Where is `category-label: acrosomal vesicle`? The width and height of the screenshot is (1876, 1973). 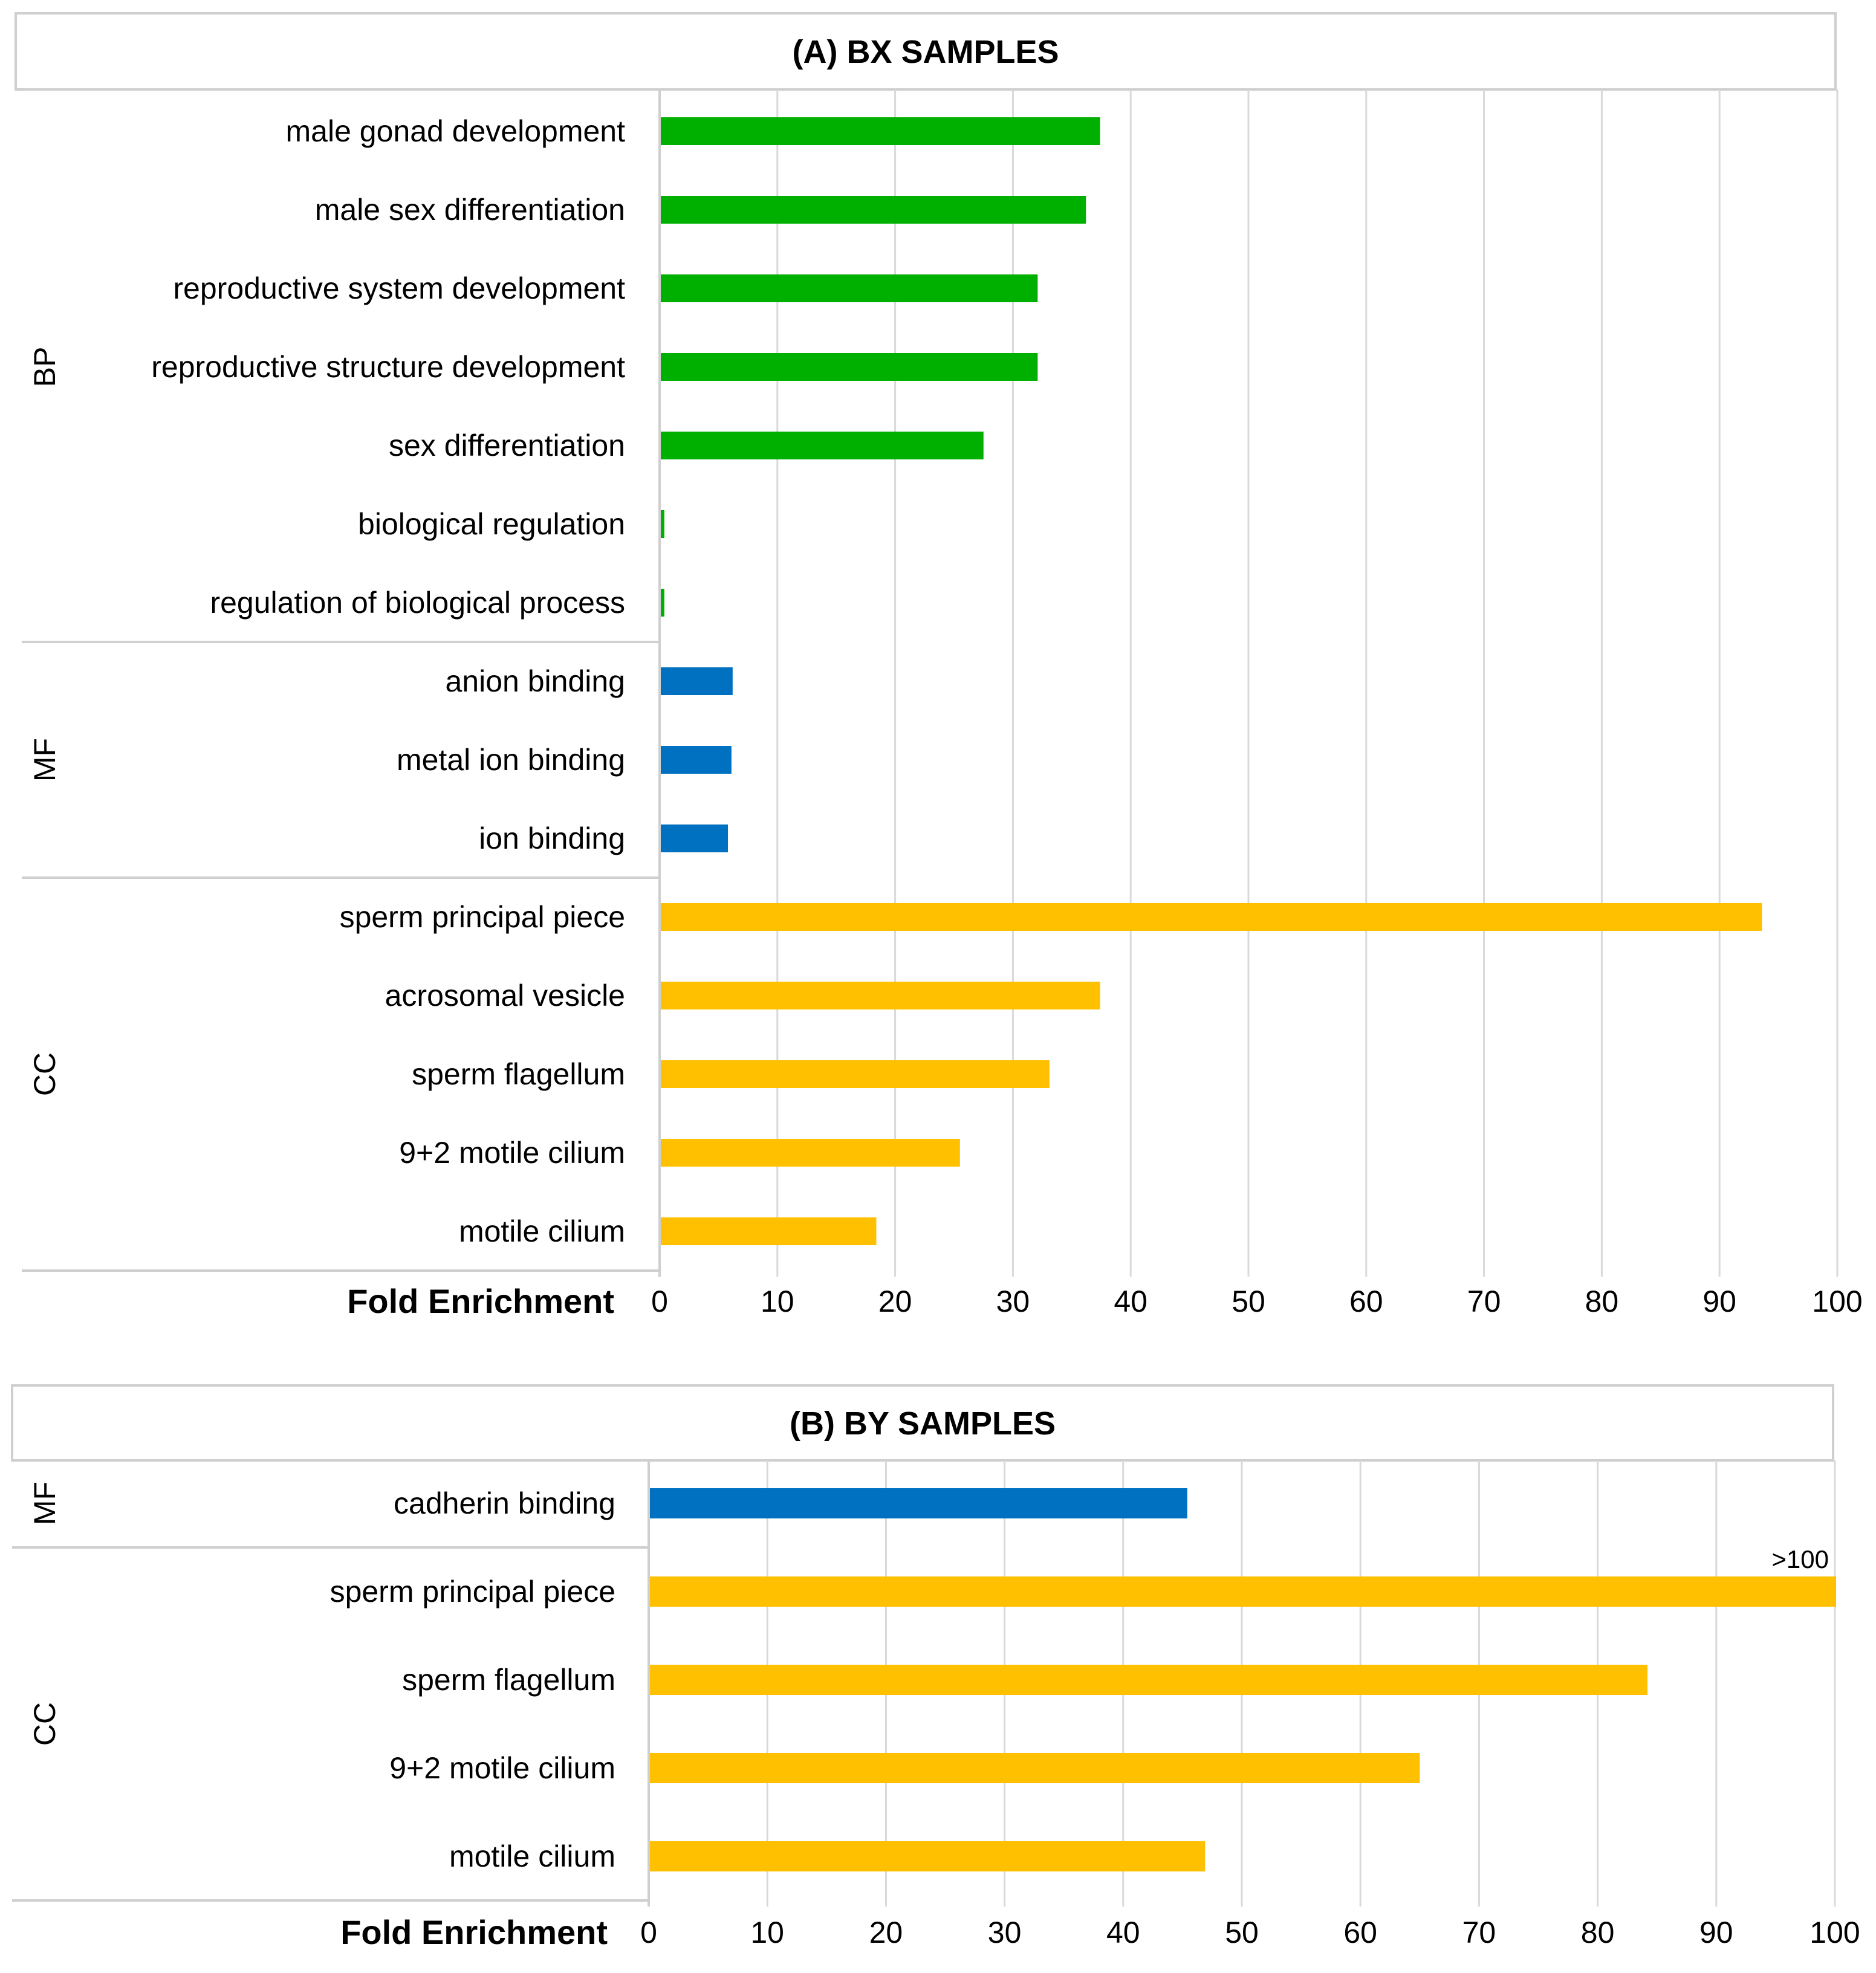
category-label: acrosomal vesicle is located at coordinates (505, 995).